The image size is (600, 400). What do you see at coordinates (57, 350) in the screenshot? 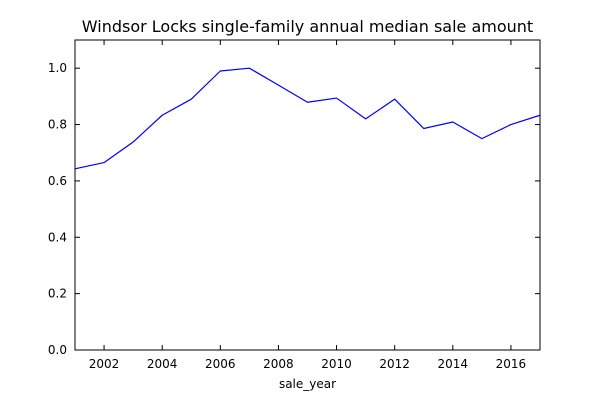
I see `y-tick-label: 0.0` at bounding box center [57, 350].